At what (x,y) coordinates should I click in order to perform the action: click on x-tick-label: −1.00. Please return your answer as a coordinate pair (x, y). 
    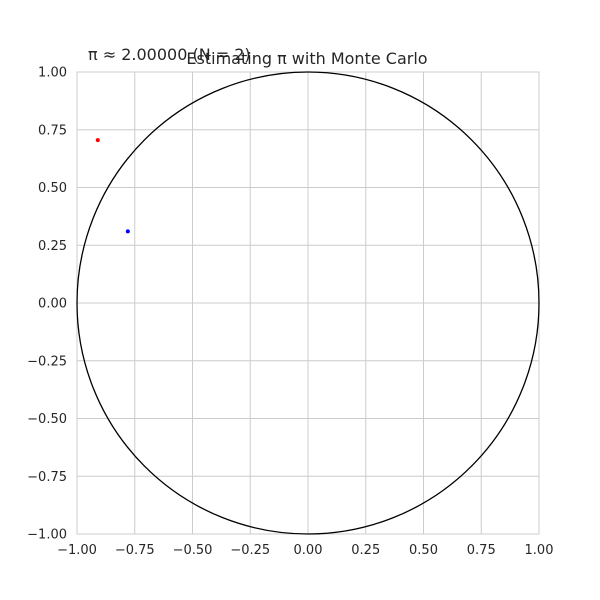
    Looking at the image, I should click on (77, 550).